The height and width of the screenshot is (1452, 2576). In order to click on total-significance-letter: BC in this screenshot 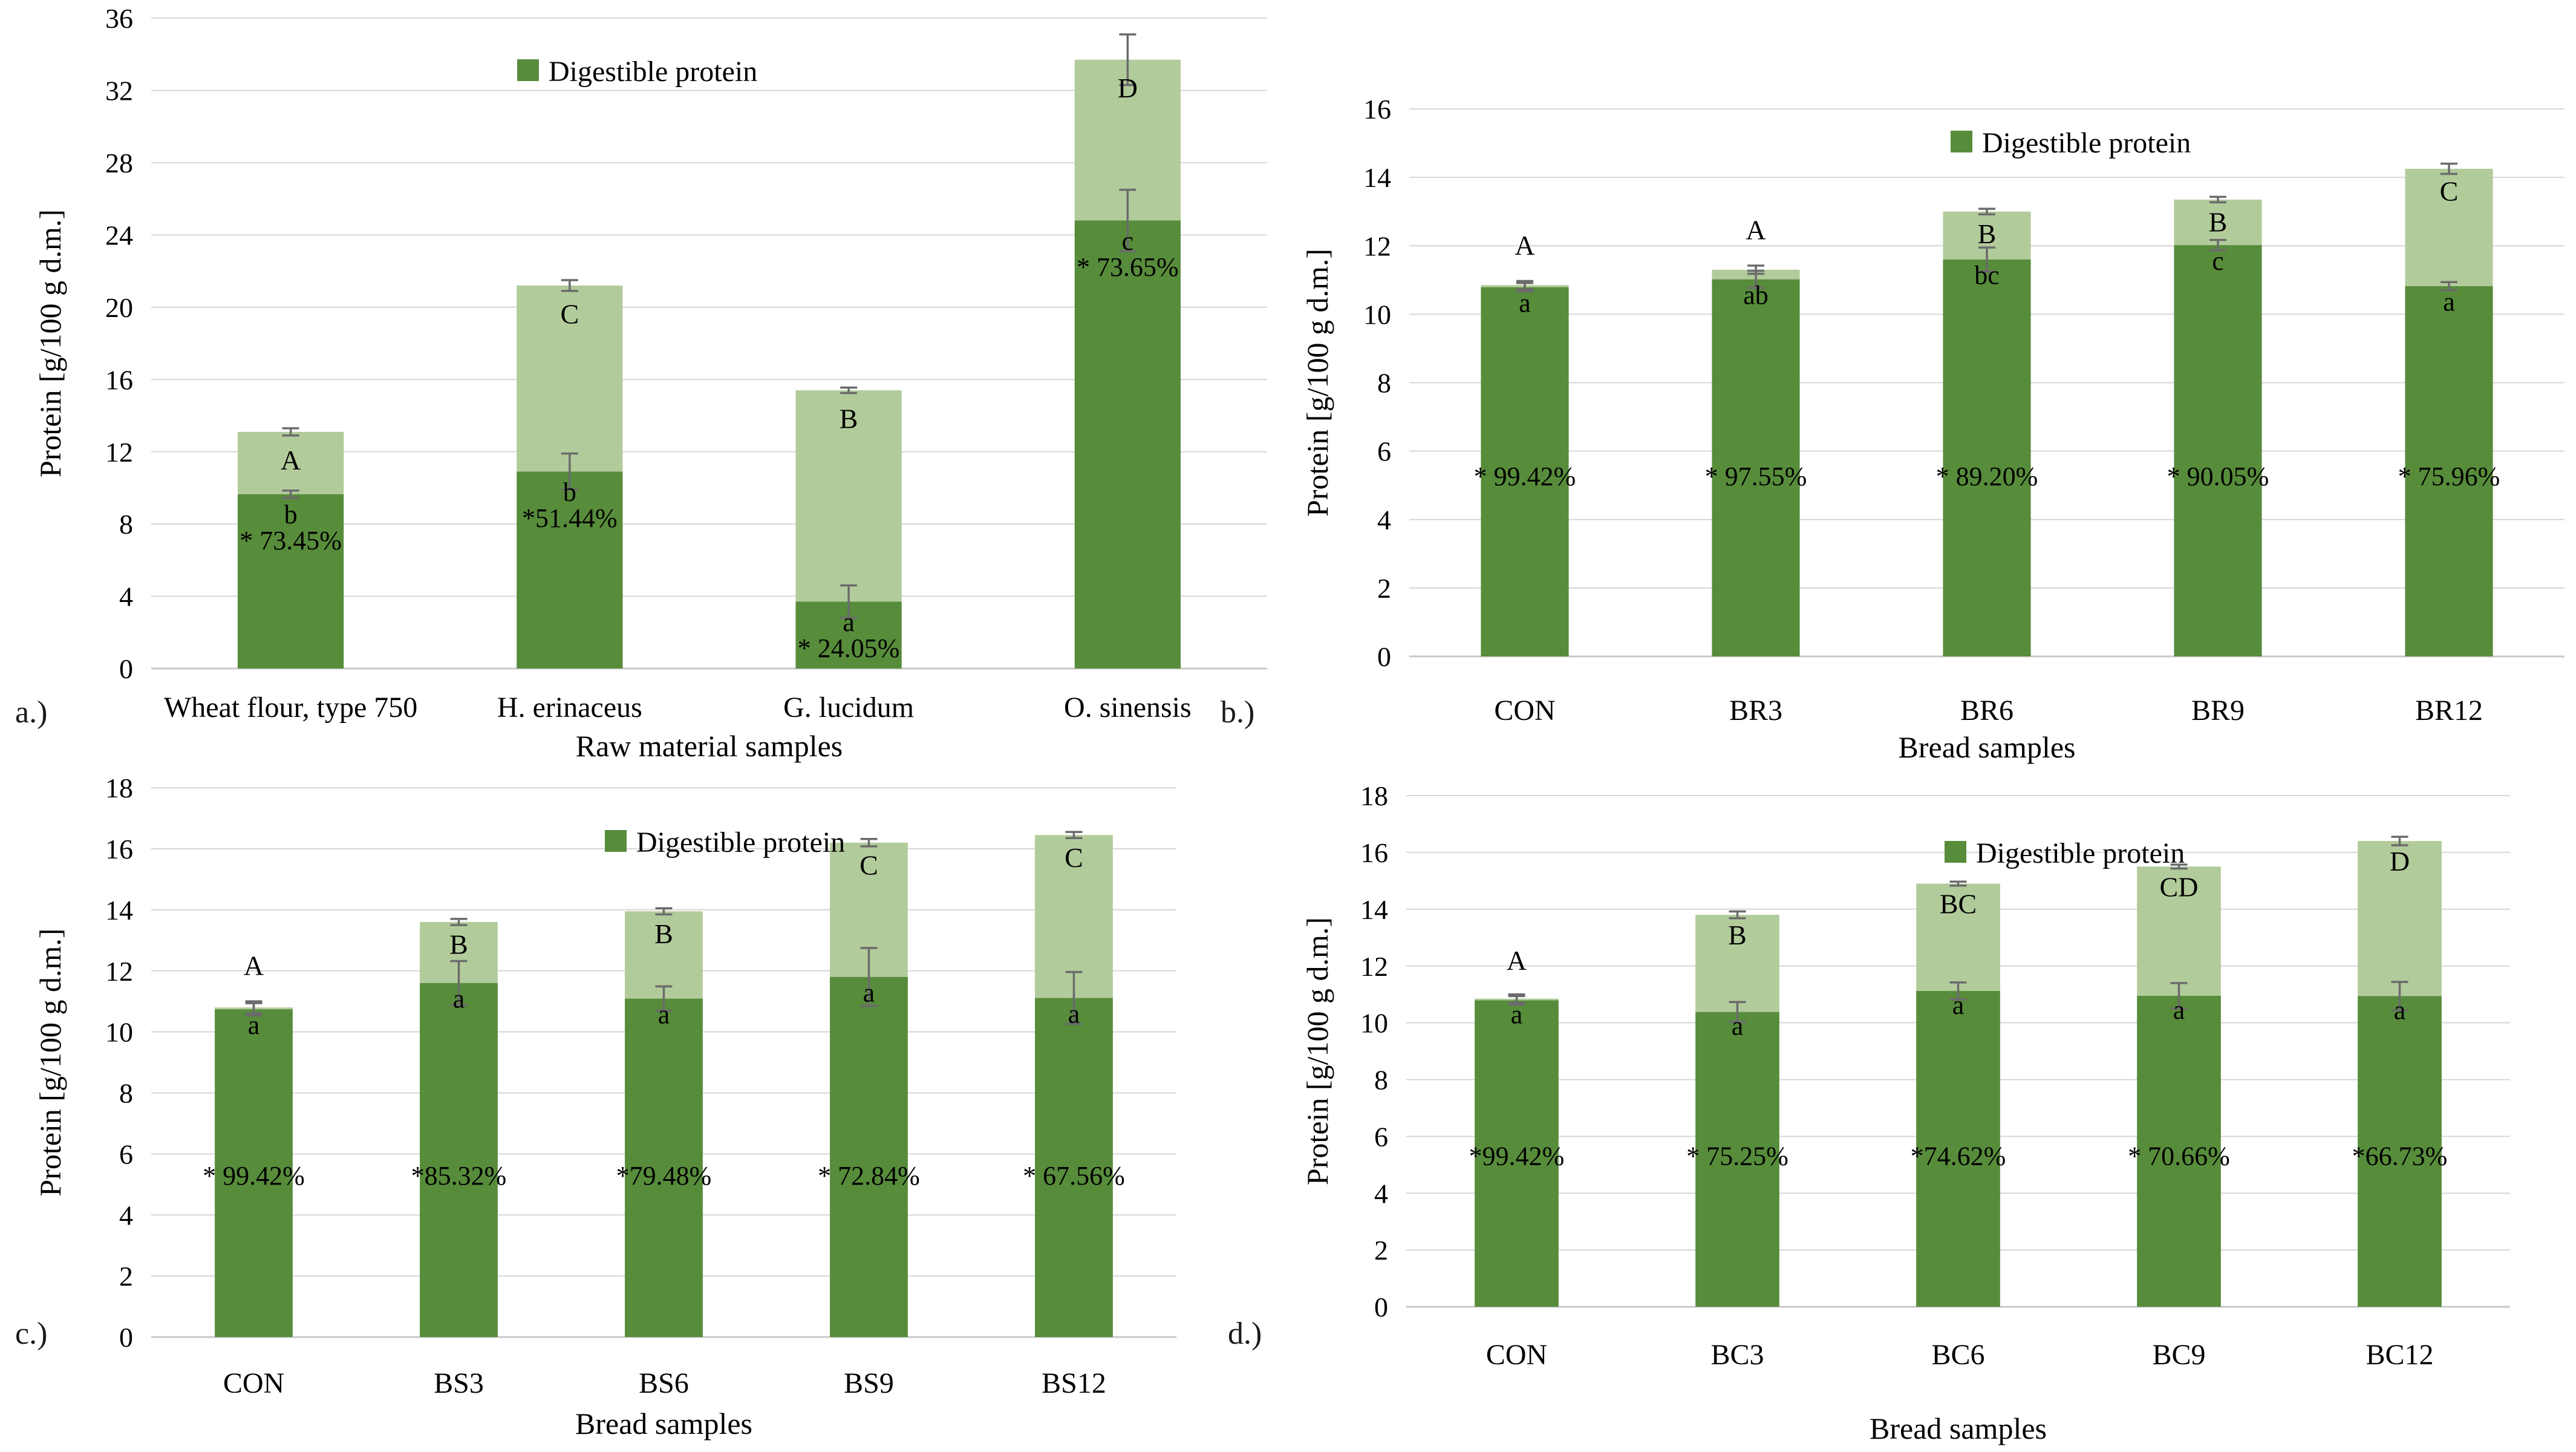, I will do `click(1958, 904)`.